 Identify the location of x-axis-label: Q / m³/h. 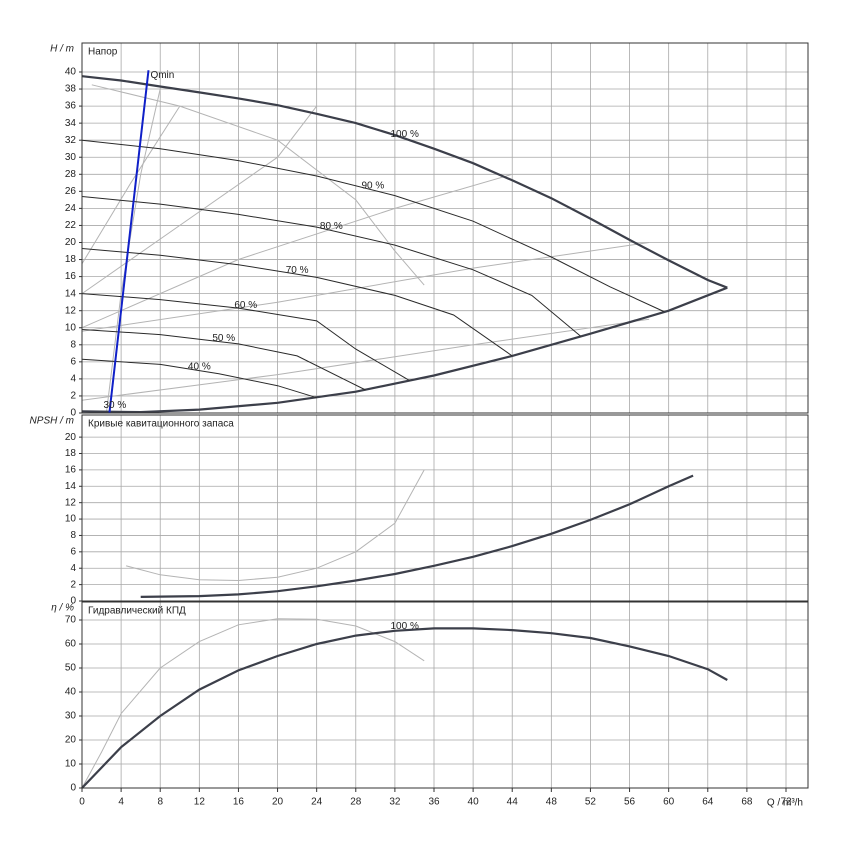
(785, 803).